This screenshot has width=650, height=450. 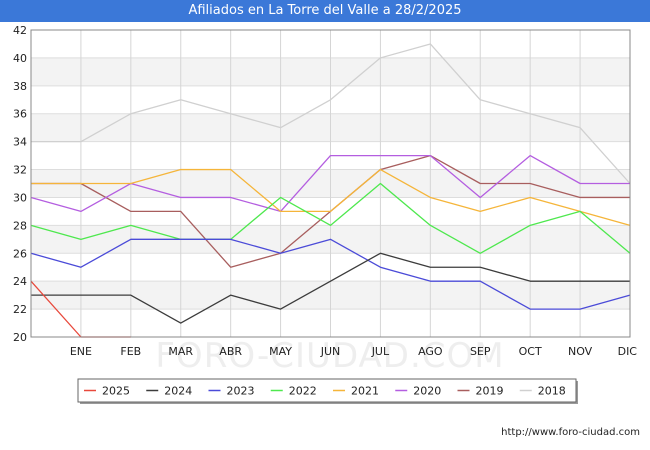 I want to click on y-tick-label: 36, so click(x=20, y=114).